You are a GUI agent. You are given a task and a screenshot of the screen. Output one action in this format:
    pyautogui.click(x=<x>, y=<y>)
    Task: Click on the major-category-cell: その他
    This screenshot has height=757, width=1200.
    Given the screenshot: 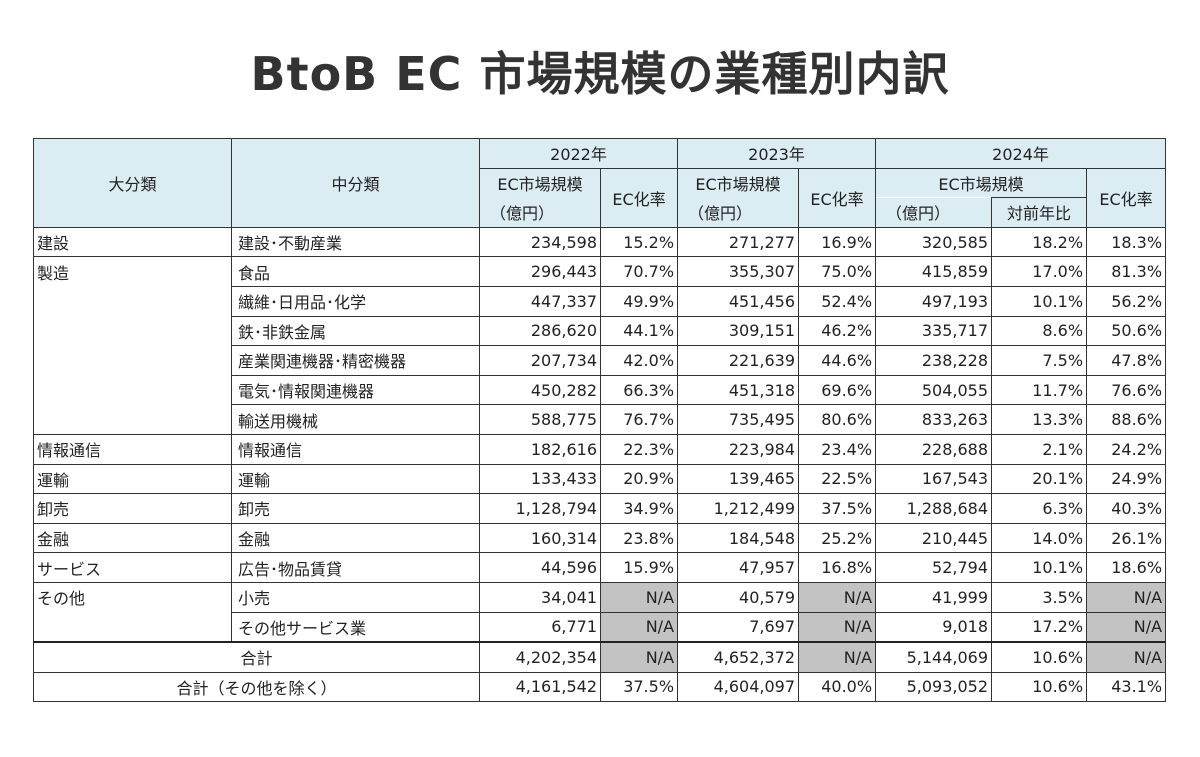 What is the action you would take?
    pyautogui.click(x=132, y=596)
    